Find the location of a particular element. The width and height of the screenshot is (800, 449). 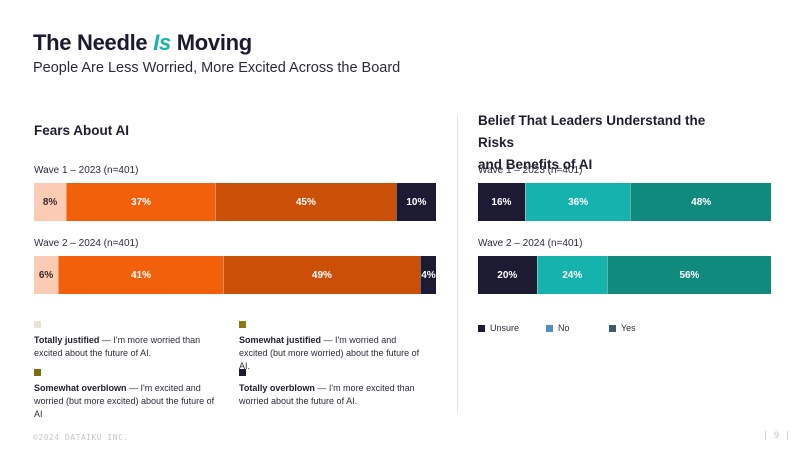

legend-name: Totally overblown is located at coordinates (277, 388).